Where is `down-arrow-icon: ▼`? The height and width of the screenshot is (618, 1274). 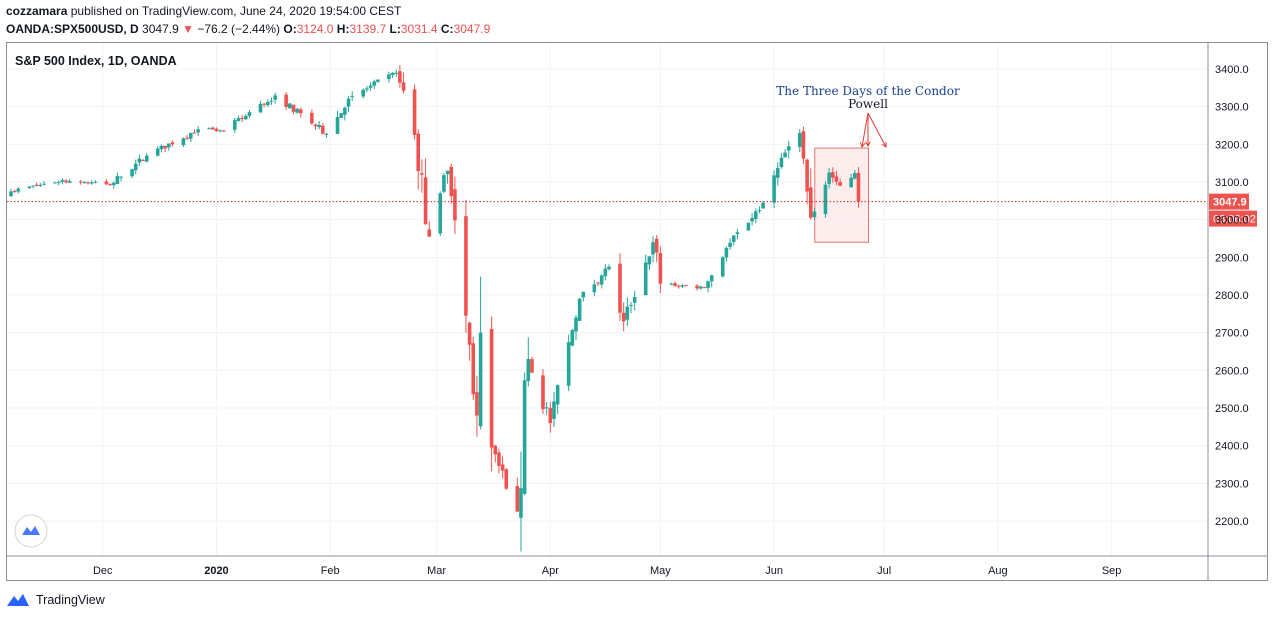
down-arrow-icon: ▼ is located at coordinates (188, 29).